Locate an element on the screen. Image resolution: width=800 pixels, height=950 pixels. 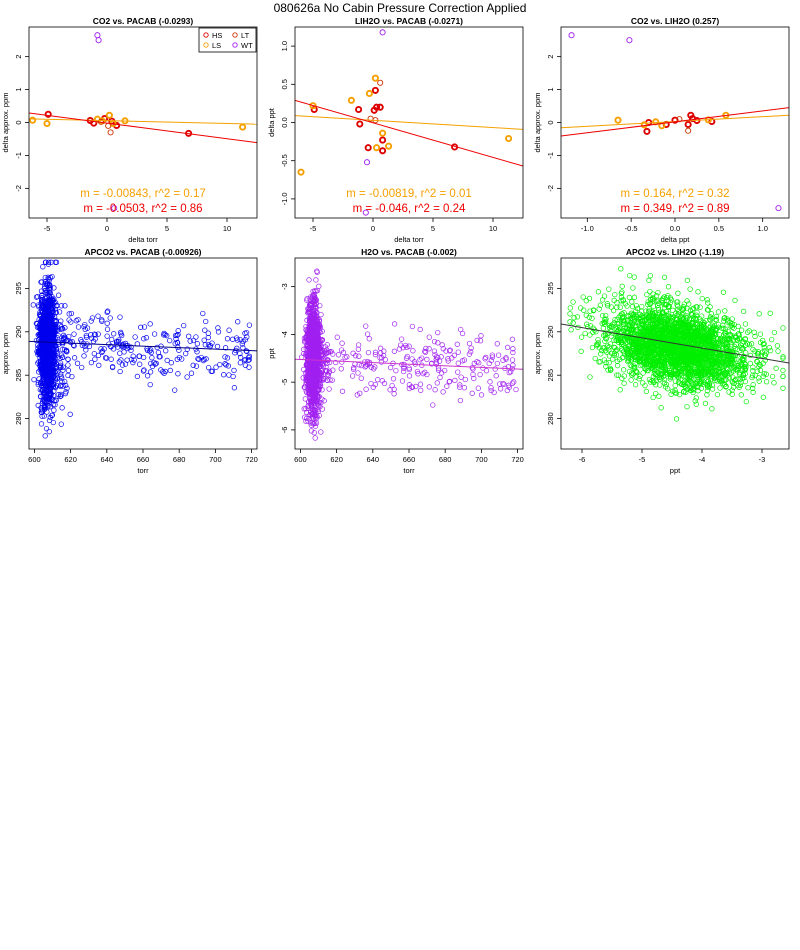
y-tick-label: 280 is located at coordinates (18, 418).